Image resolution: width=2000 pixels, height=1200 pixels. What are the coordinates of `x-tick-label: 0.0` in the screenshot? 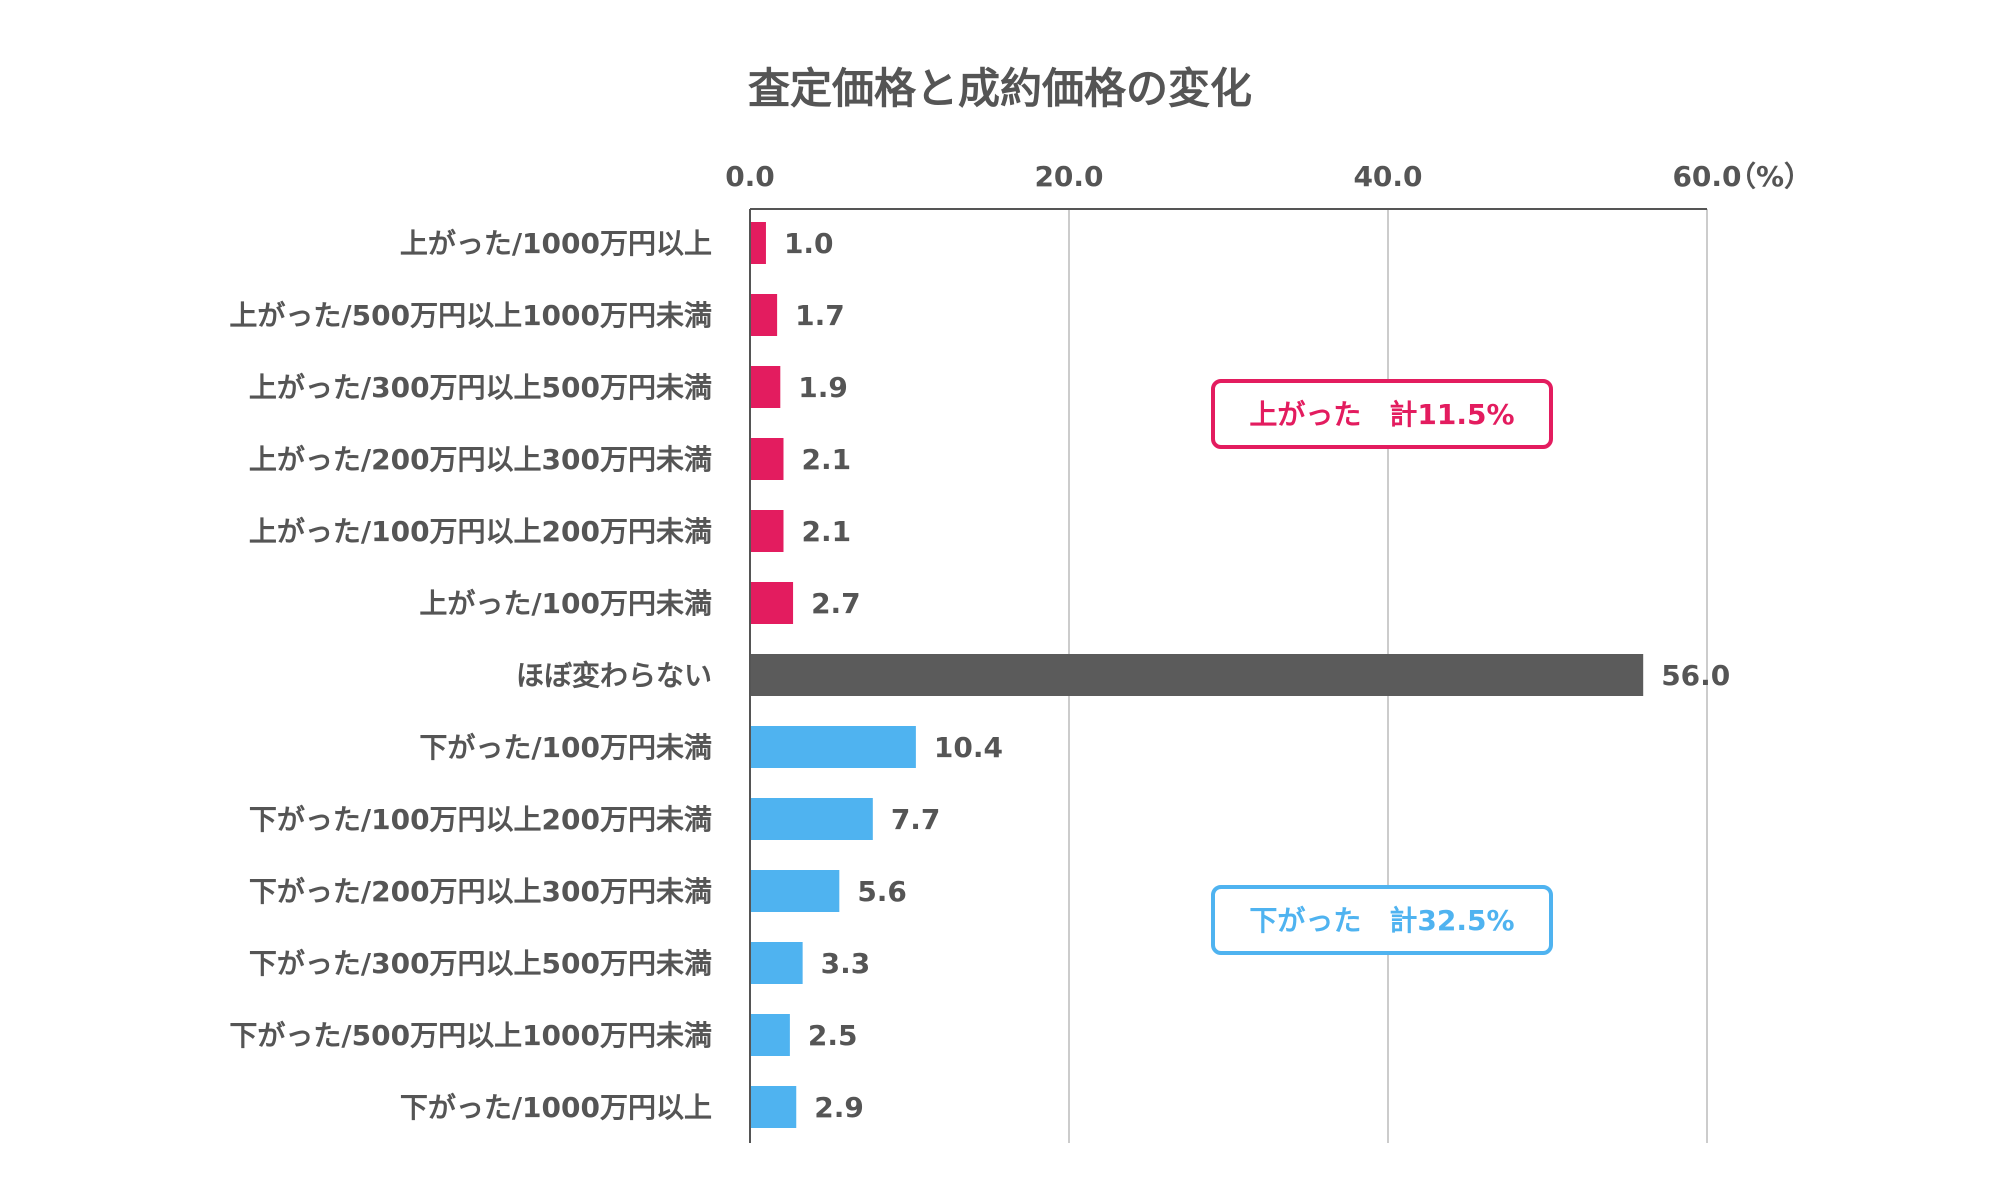 It's located at (750, 176).